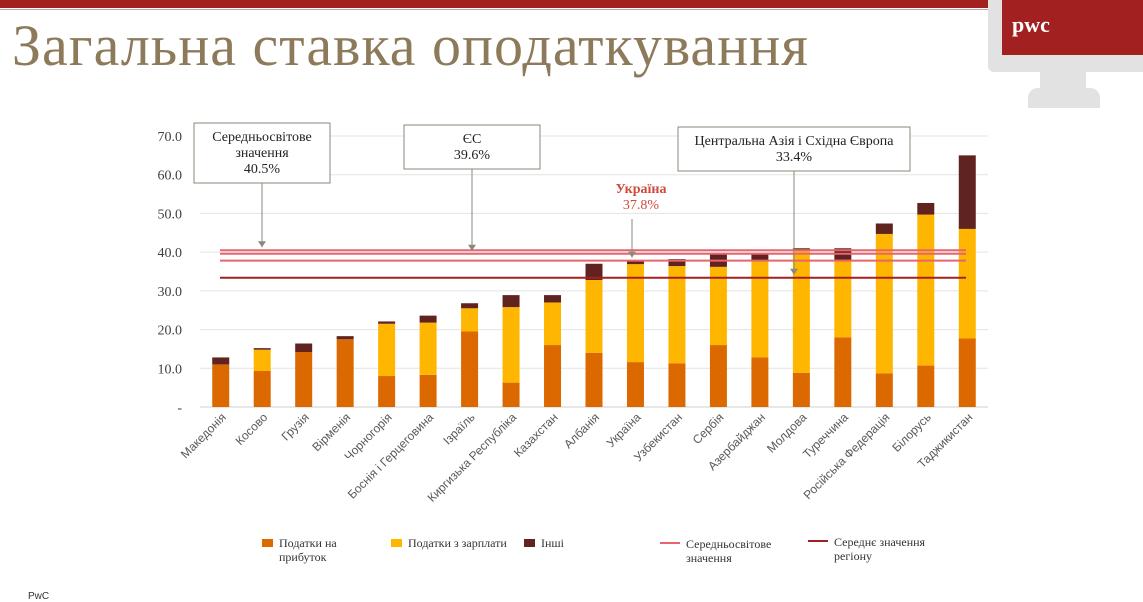 The image size is (1143, 602). Describe the element at coordinates (728, 544) in the screenshot. I see `legend-label: Середньосвітове` at that location.